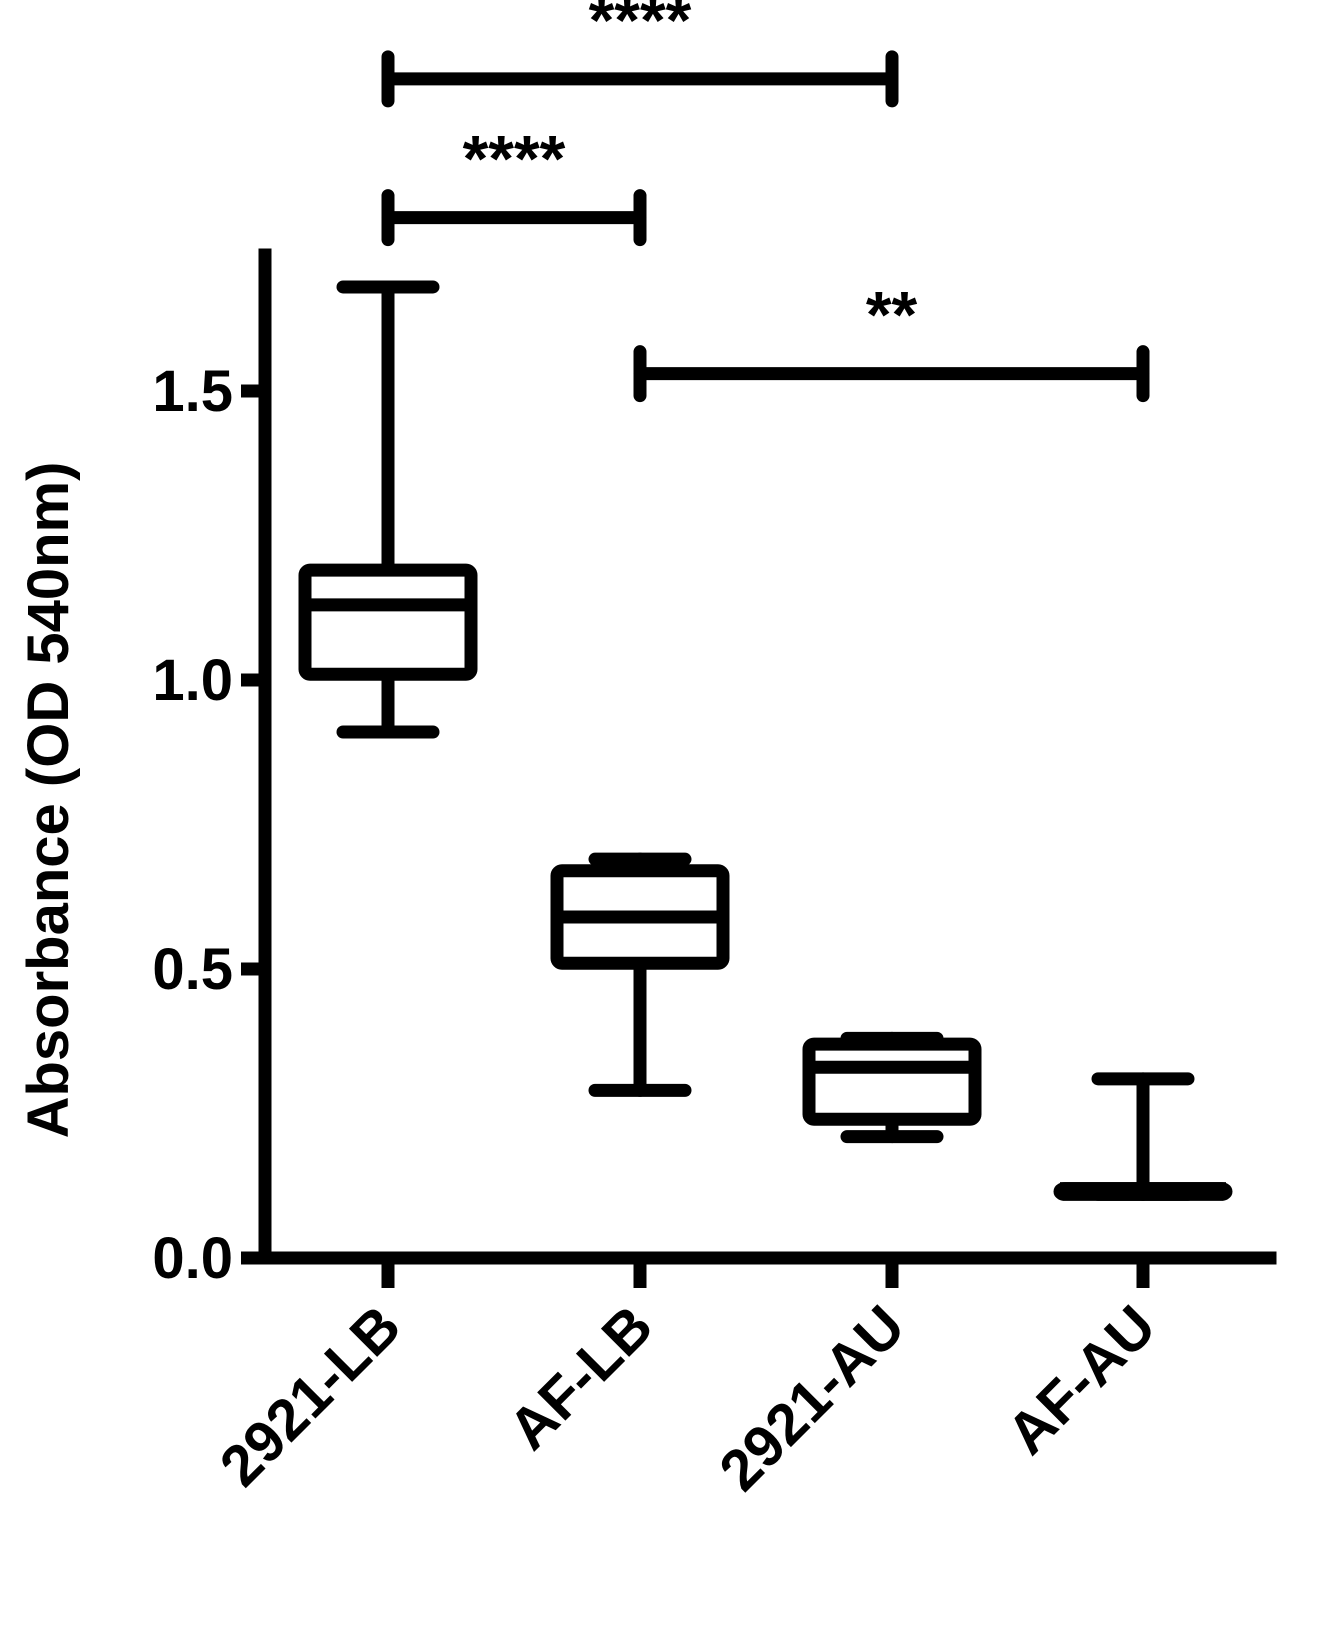  I want to click on significance-brackets: **********, so click(765, 201).